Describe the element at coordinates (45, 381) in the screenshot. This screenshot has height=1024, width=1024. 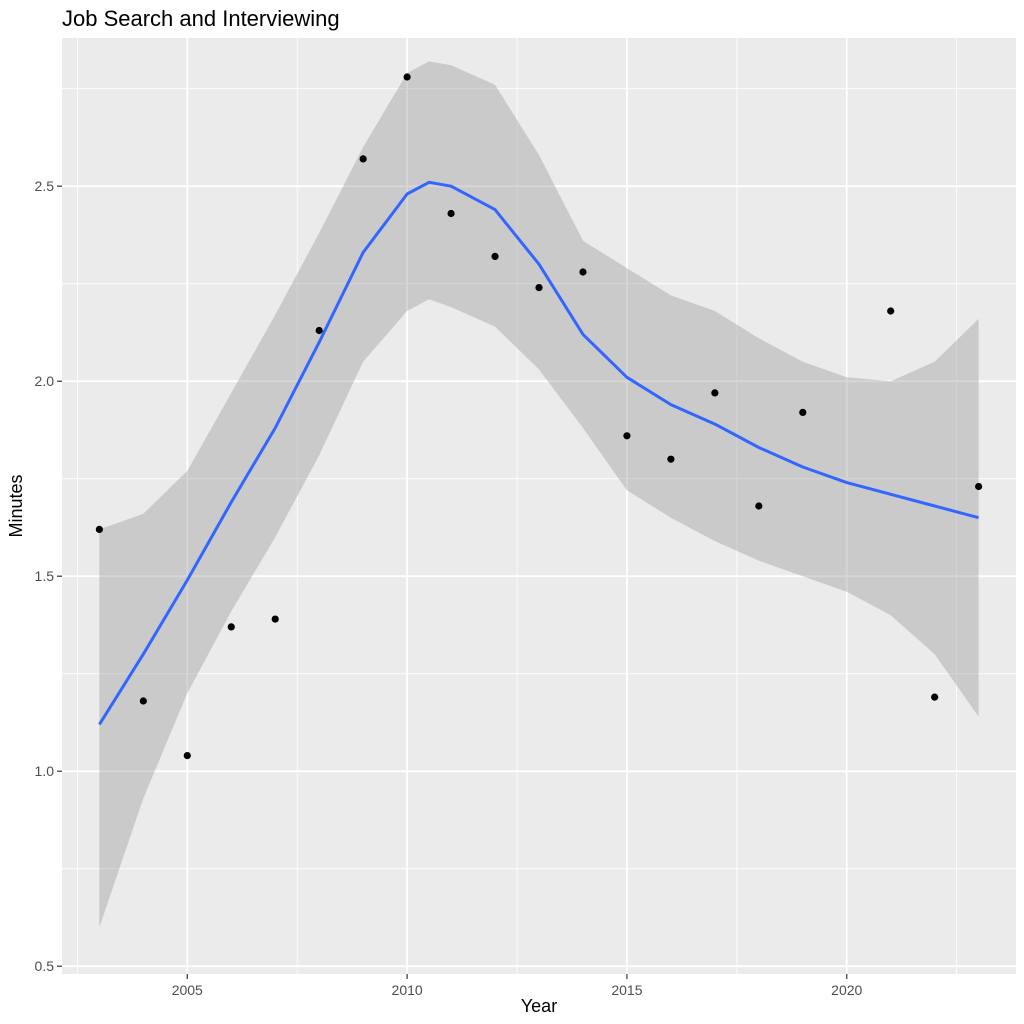
I see `y-tick-label: 2.0` at that location.